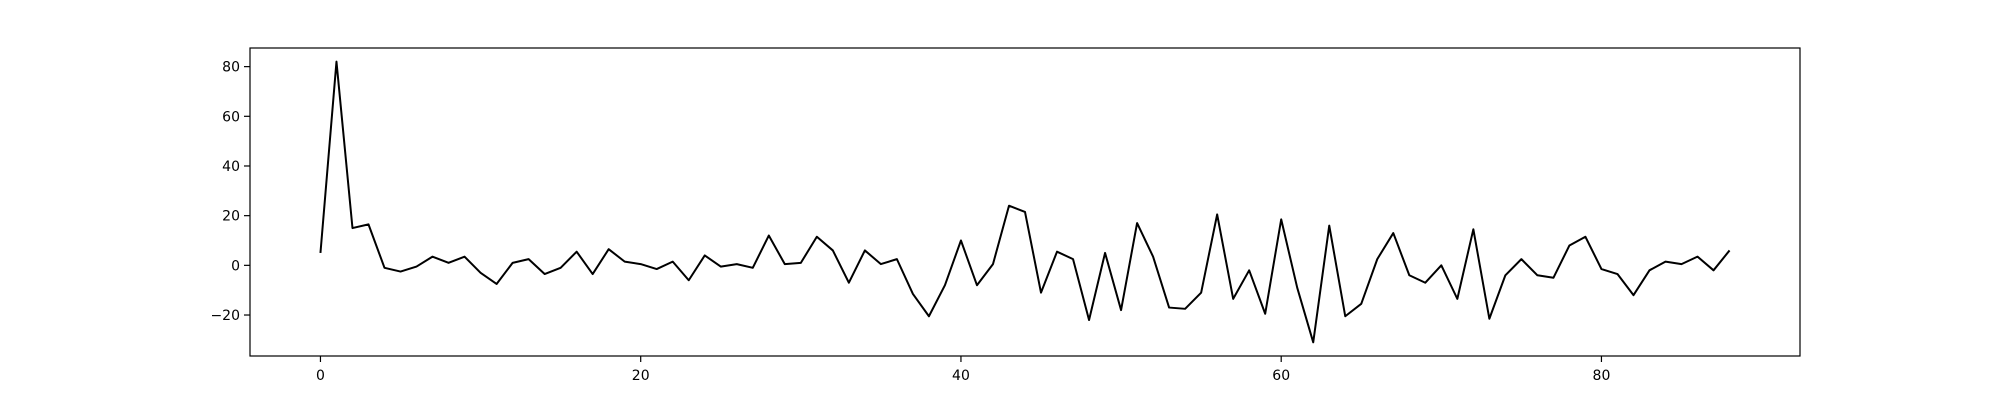  What do you see at coordinates (1602, 376) in the screenshot?
I see `x-tick-label: 80` at bounding box center [1602, 376].